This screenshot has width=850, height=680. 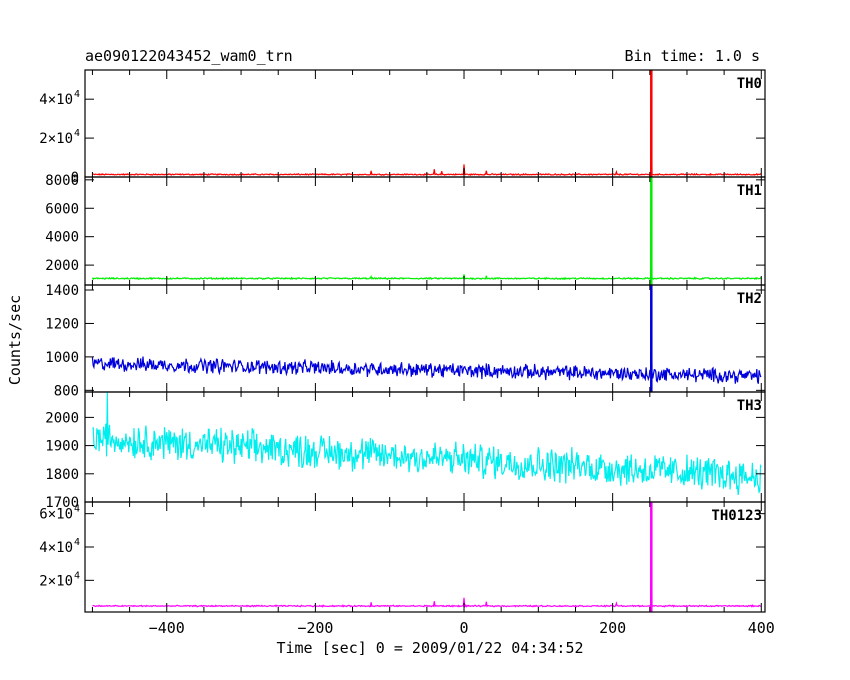 I want to click on panel-label-th1: TH1, so click(x=749, y=191).